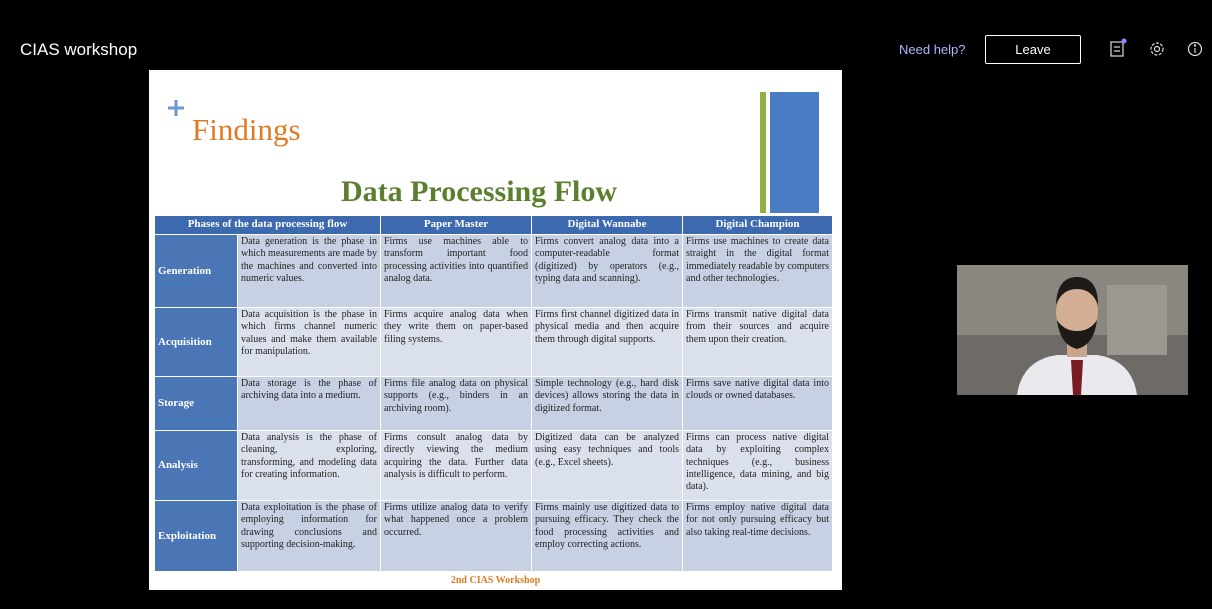  What do you see at coordinates (196, 403) in the screenshot?
I see `phase-label: Storage` at bounding box center [196, 403].